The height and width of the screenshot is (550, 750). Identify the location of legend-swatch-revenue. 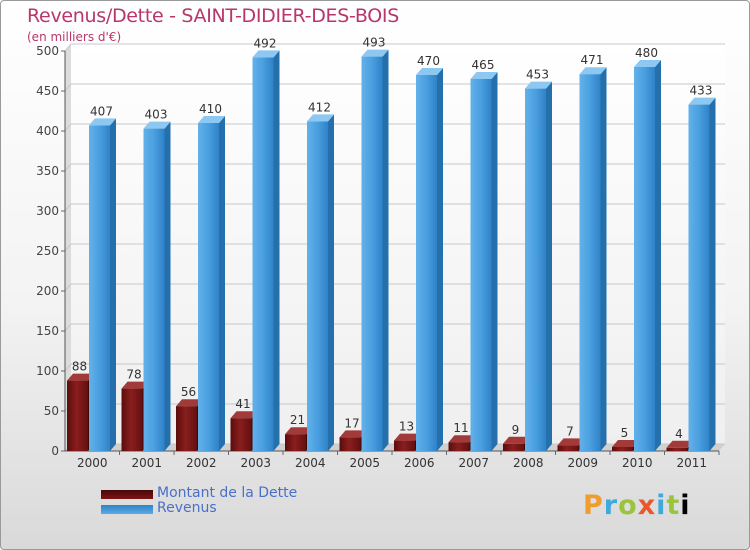
(127, 509).